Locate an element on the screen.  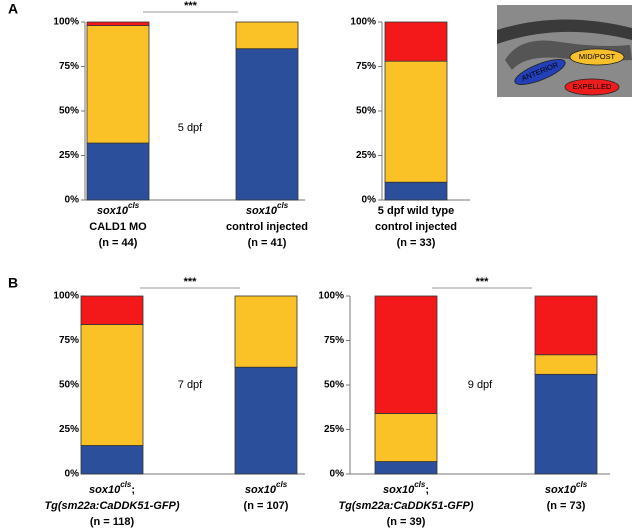
category-line: (n = 118) is located at coordinates (112, 522).